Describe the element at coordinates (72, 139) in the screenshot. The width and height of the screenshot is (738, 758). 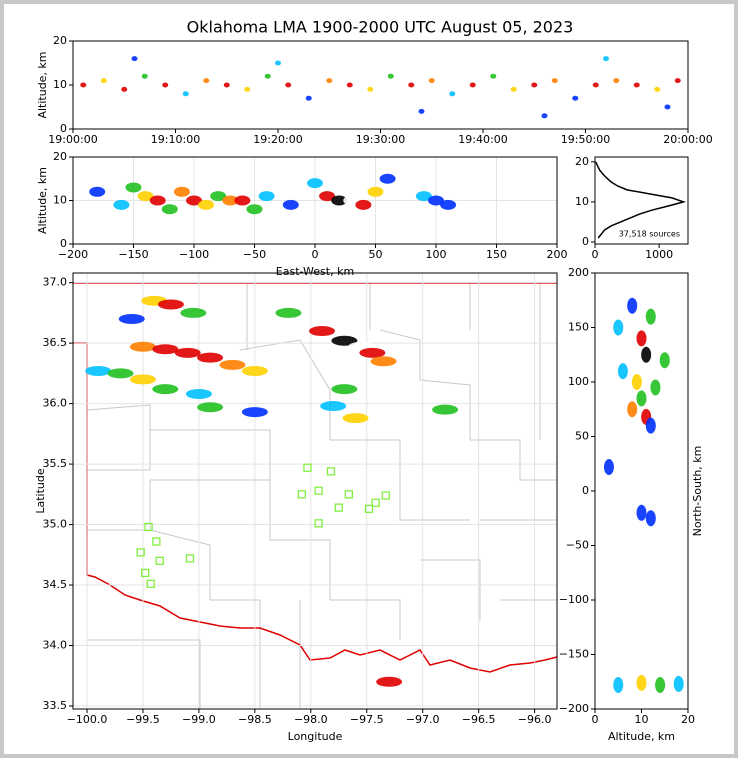
I see `x-tick-label: 19:00:00` at that location.